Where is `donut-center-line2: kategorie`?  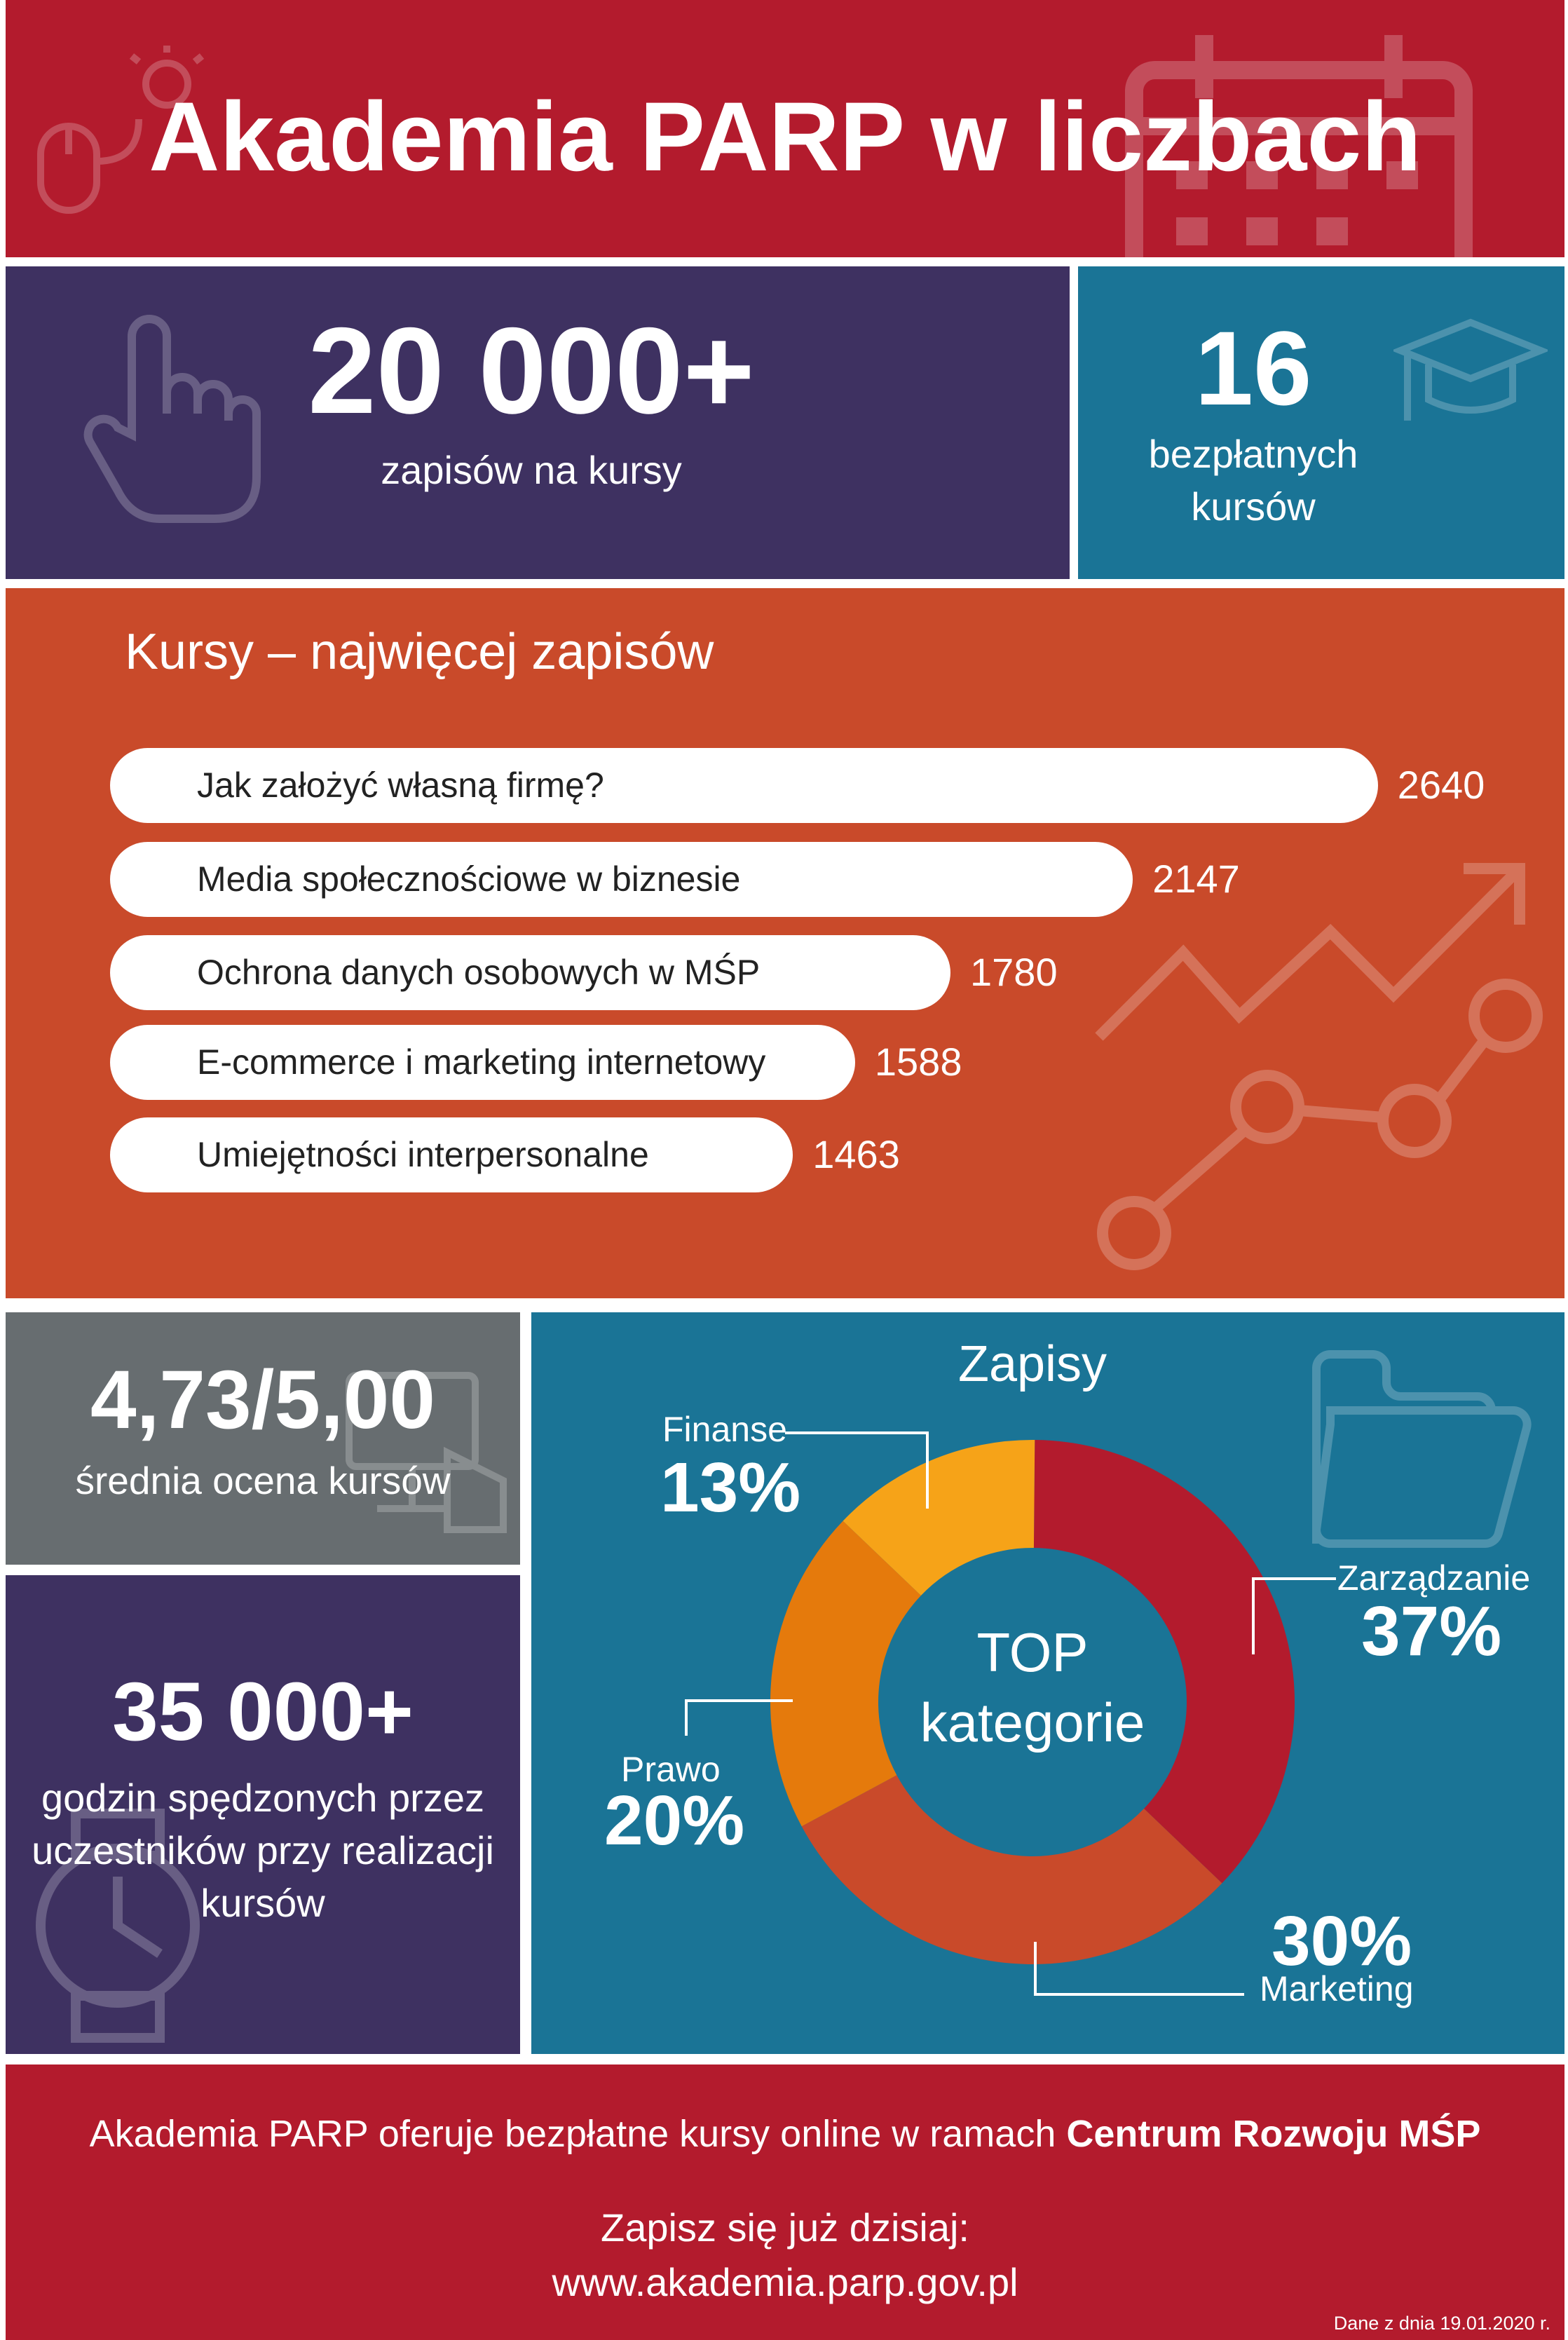 donut-center-line2: kategorie is located at coordinates (1032, 1722).